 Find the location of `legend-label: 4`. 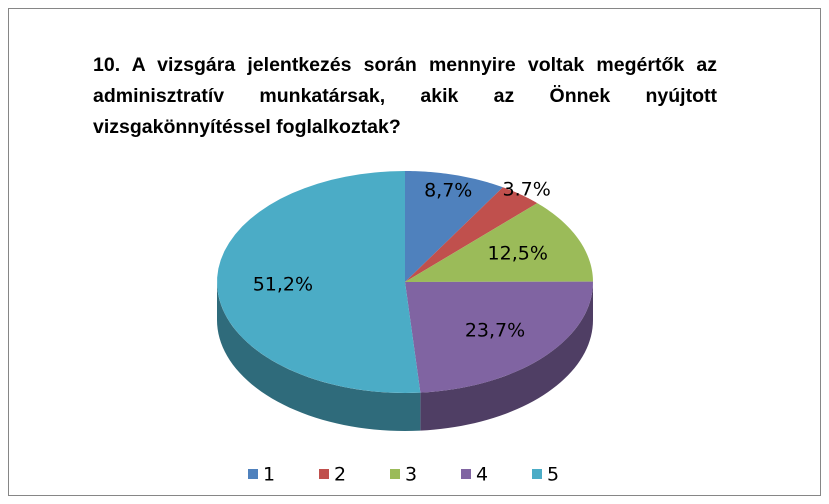

legend-label: 4 is located at coordinates (482, 475).